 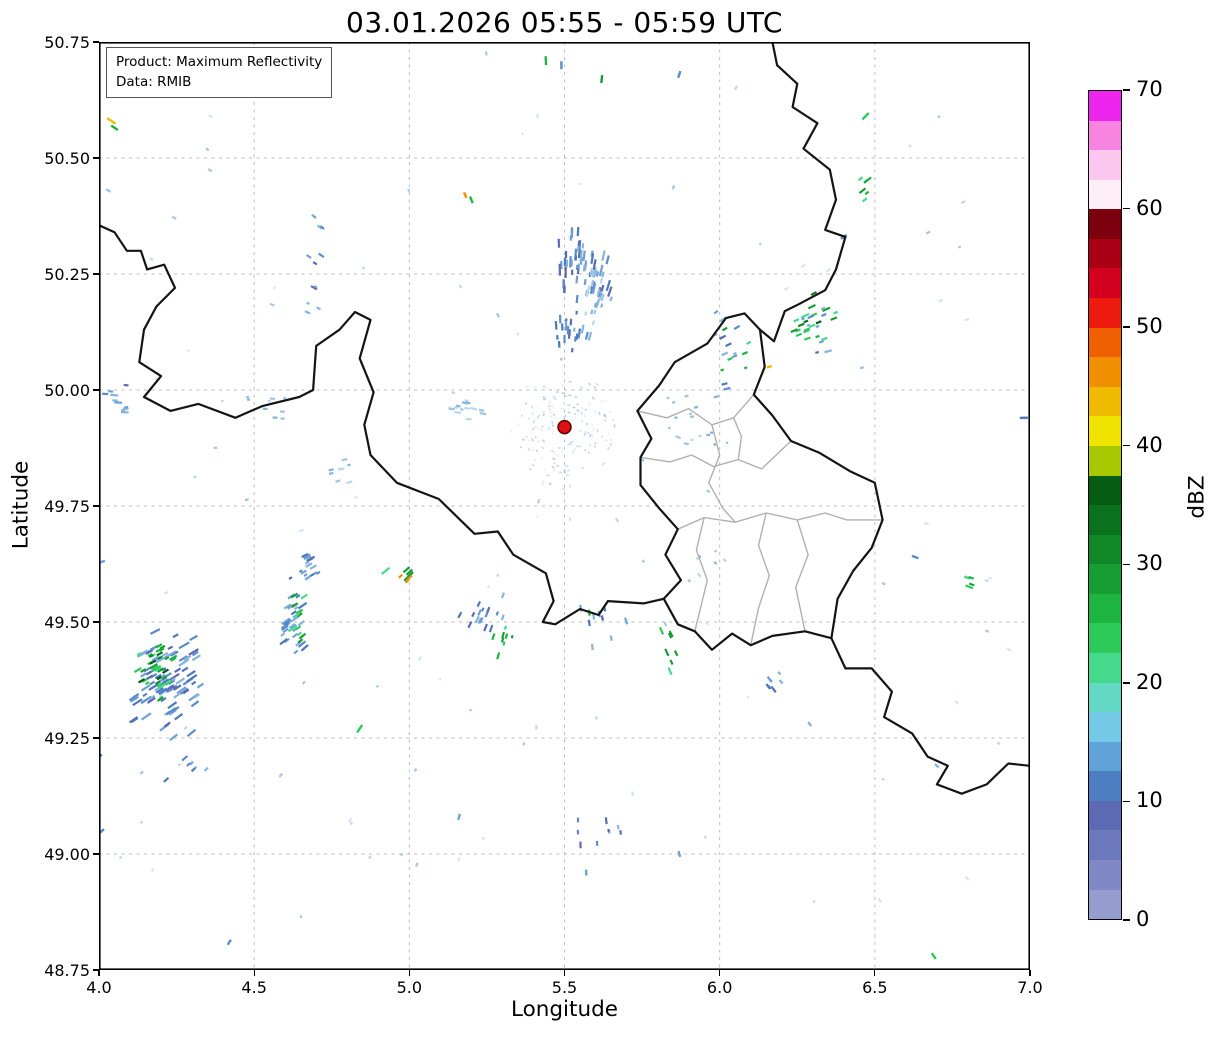 I want to click on colorbar-tick-label: 30, so click(x=1149, y=563).